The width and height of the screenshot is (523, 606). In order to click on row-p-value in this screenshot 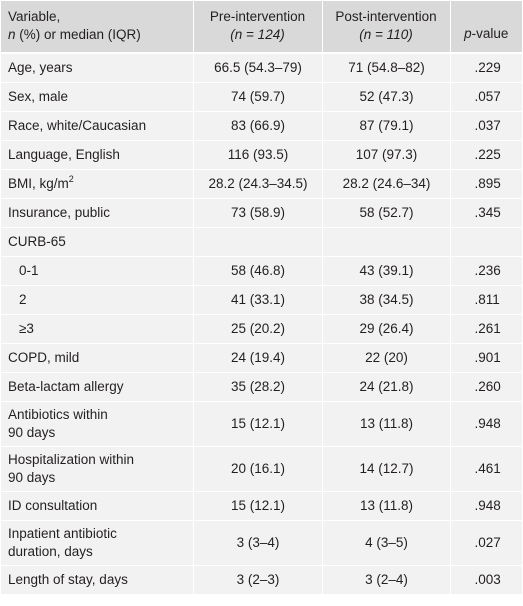, I will do `click(486, 242)`.